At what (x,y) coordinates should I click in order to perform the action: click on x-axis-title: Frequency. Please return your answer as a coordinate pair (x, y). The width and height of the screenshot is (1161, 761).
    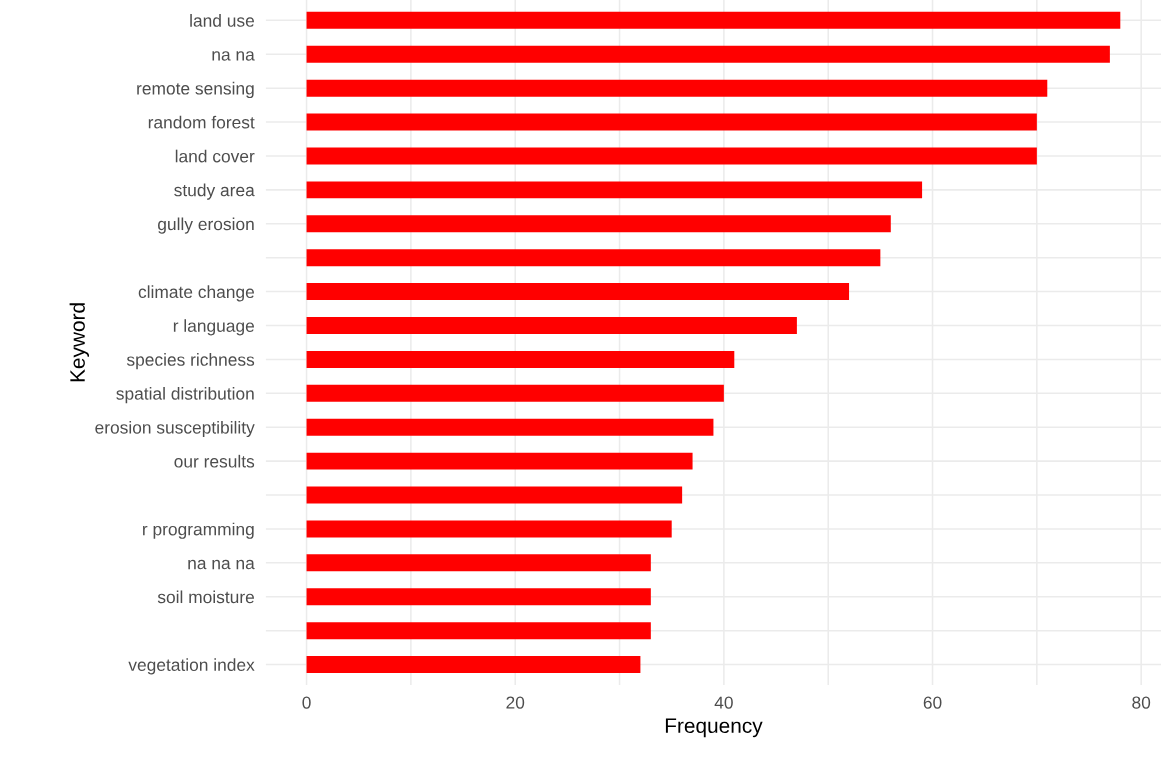
    Looking at the image, I should click on (714, 728).